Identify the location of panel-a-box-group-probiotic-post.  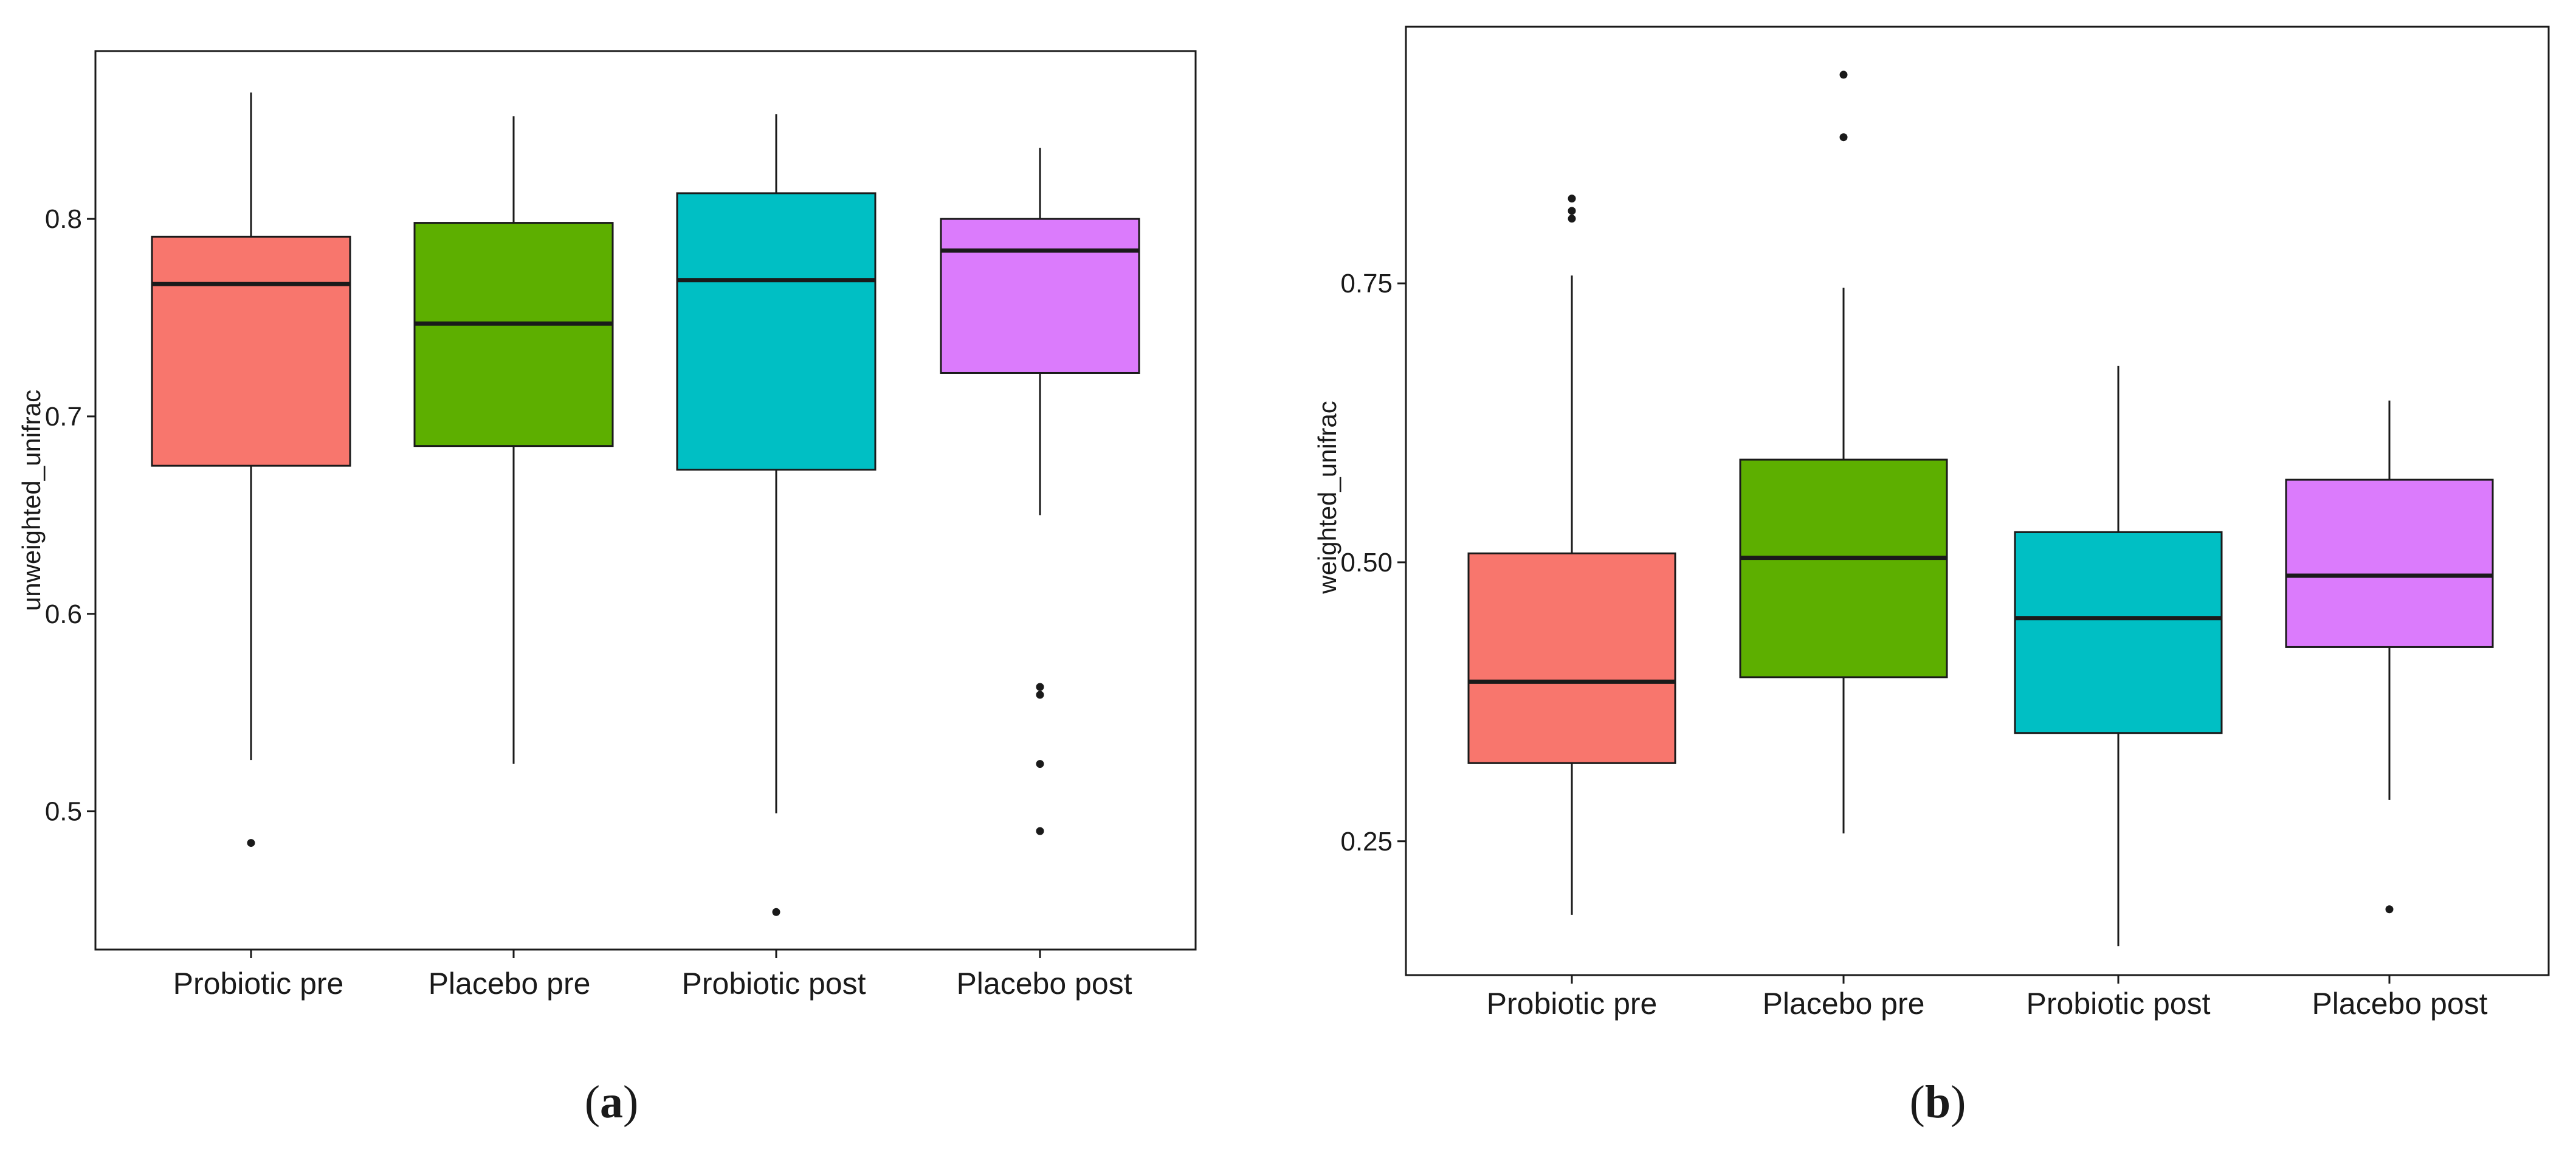
(776, 515).